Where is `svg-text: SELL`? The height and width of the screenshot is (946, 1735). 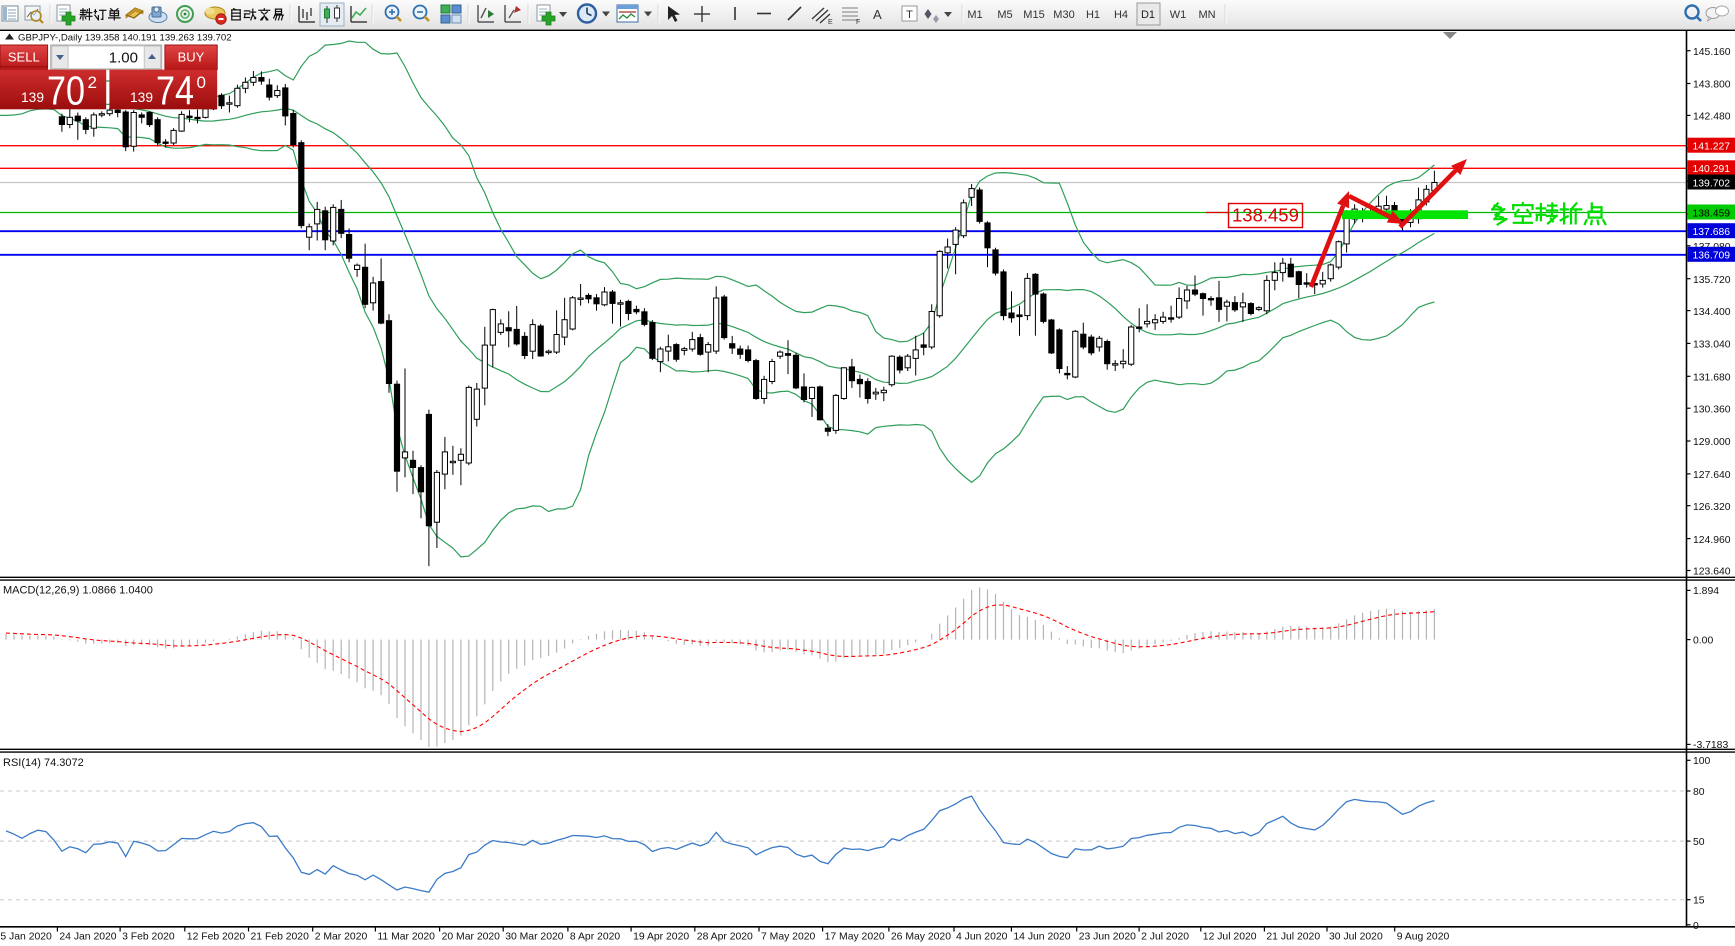 svg-text: SELL is located at coordinates (24, 57).